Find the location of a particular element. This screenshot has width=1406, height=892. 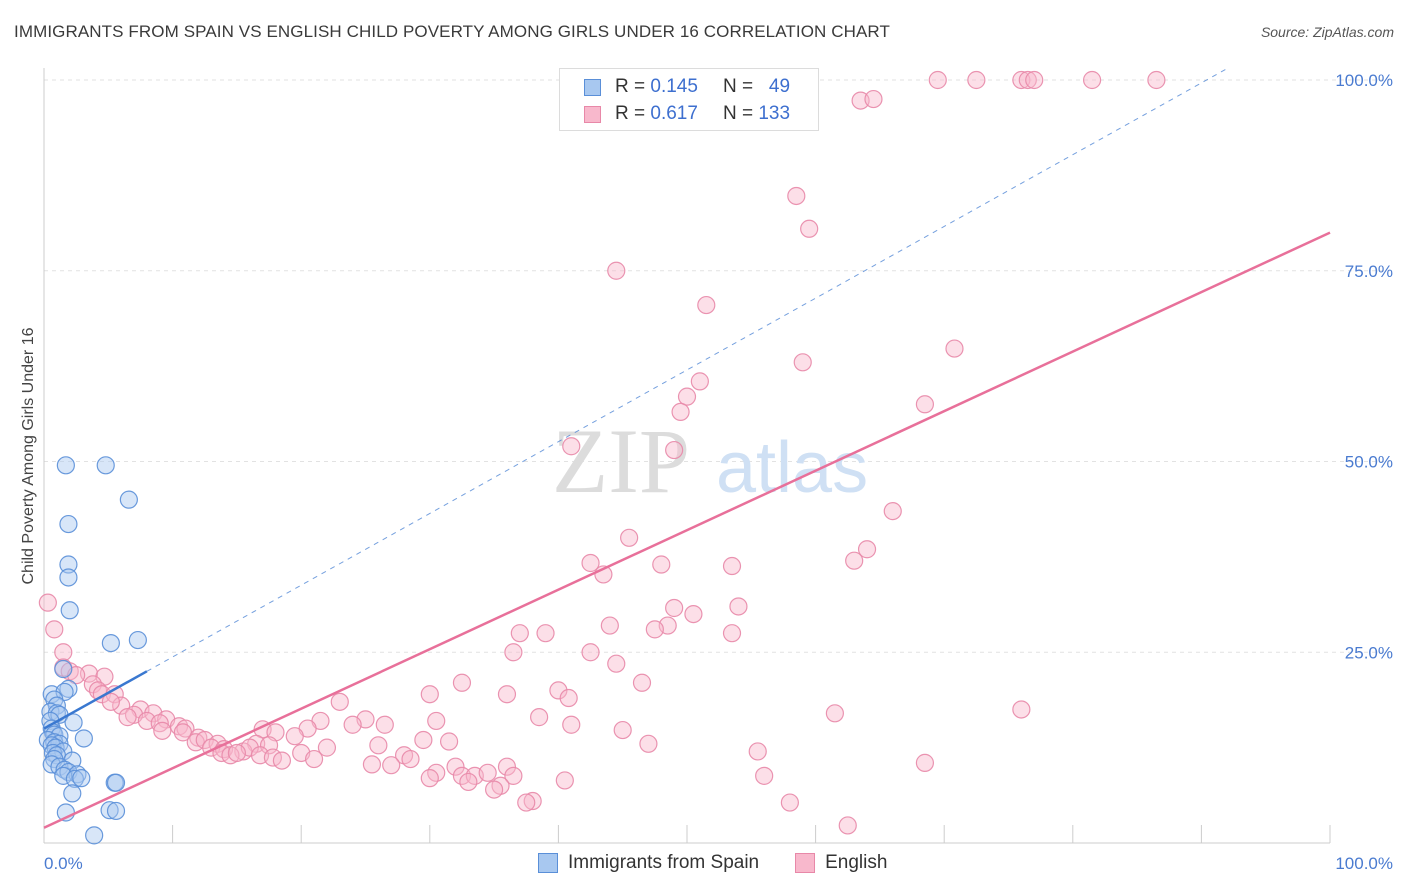

legend-r-value: 0.617 is located at coordinates (674, 113).